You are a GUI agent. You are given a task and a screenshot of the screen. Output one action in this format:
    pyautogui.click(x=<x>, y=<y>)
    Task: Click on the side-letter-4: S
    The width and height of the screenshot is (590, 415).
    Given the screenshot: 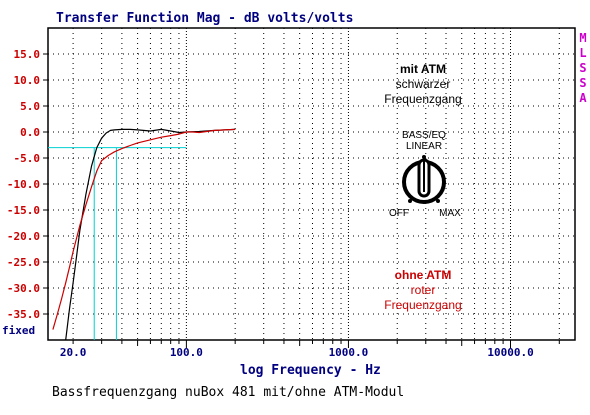 What is the action you would take?
    pyautogui.click(x=582, y=83)
    